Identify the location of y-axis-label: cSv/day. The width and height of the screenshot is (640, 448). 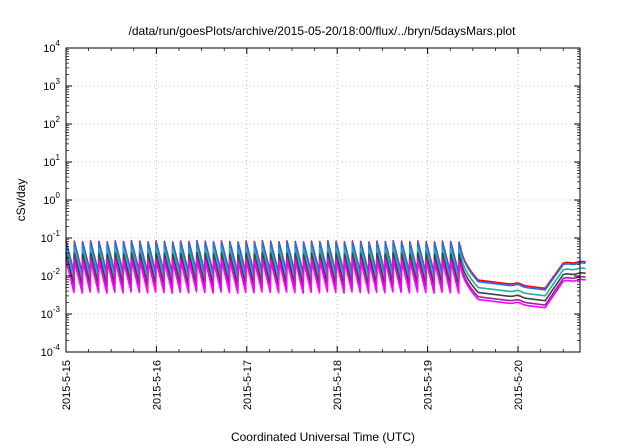
(21, 200).